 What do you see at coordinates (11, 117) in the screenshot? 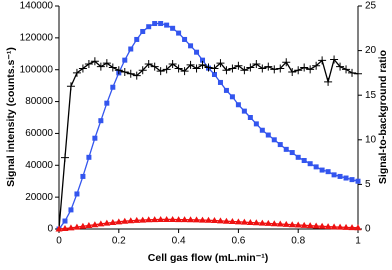
I see `y-axis-title: Signal intensity (counts.s⁻¹)` at bounding box center [11, 117].